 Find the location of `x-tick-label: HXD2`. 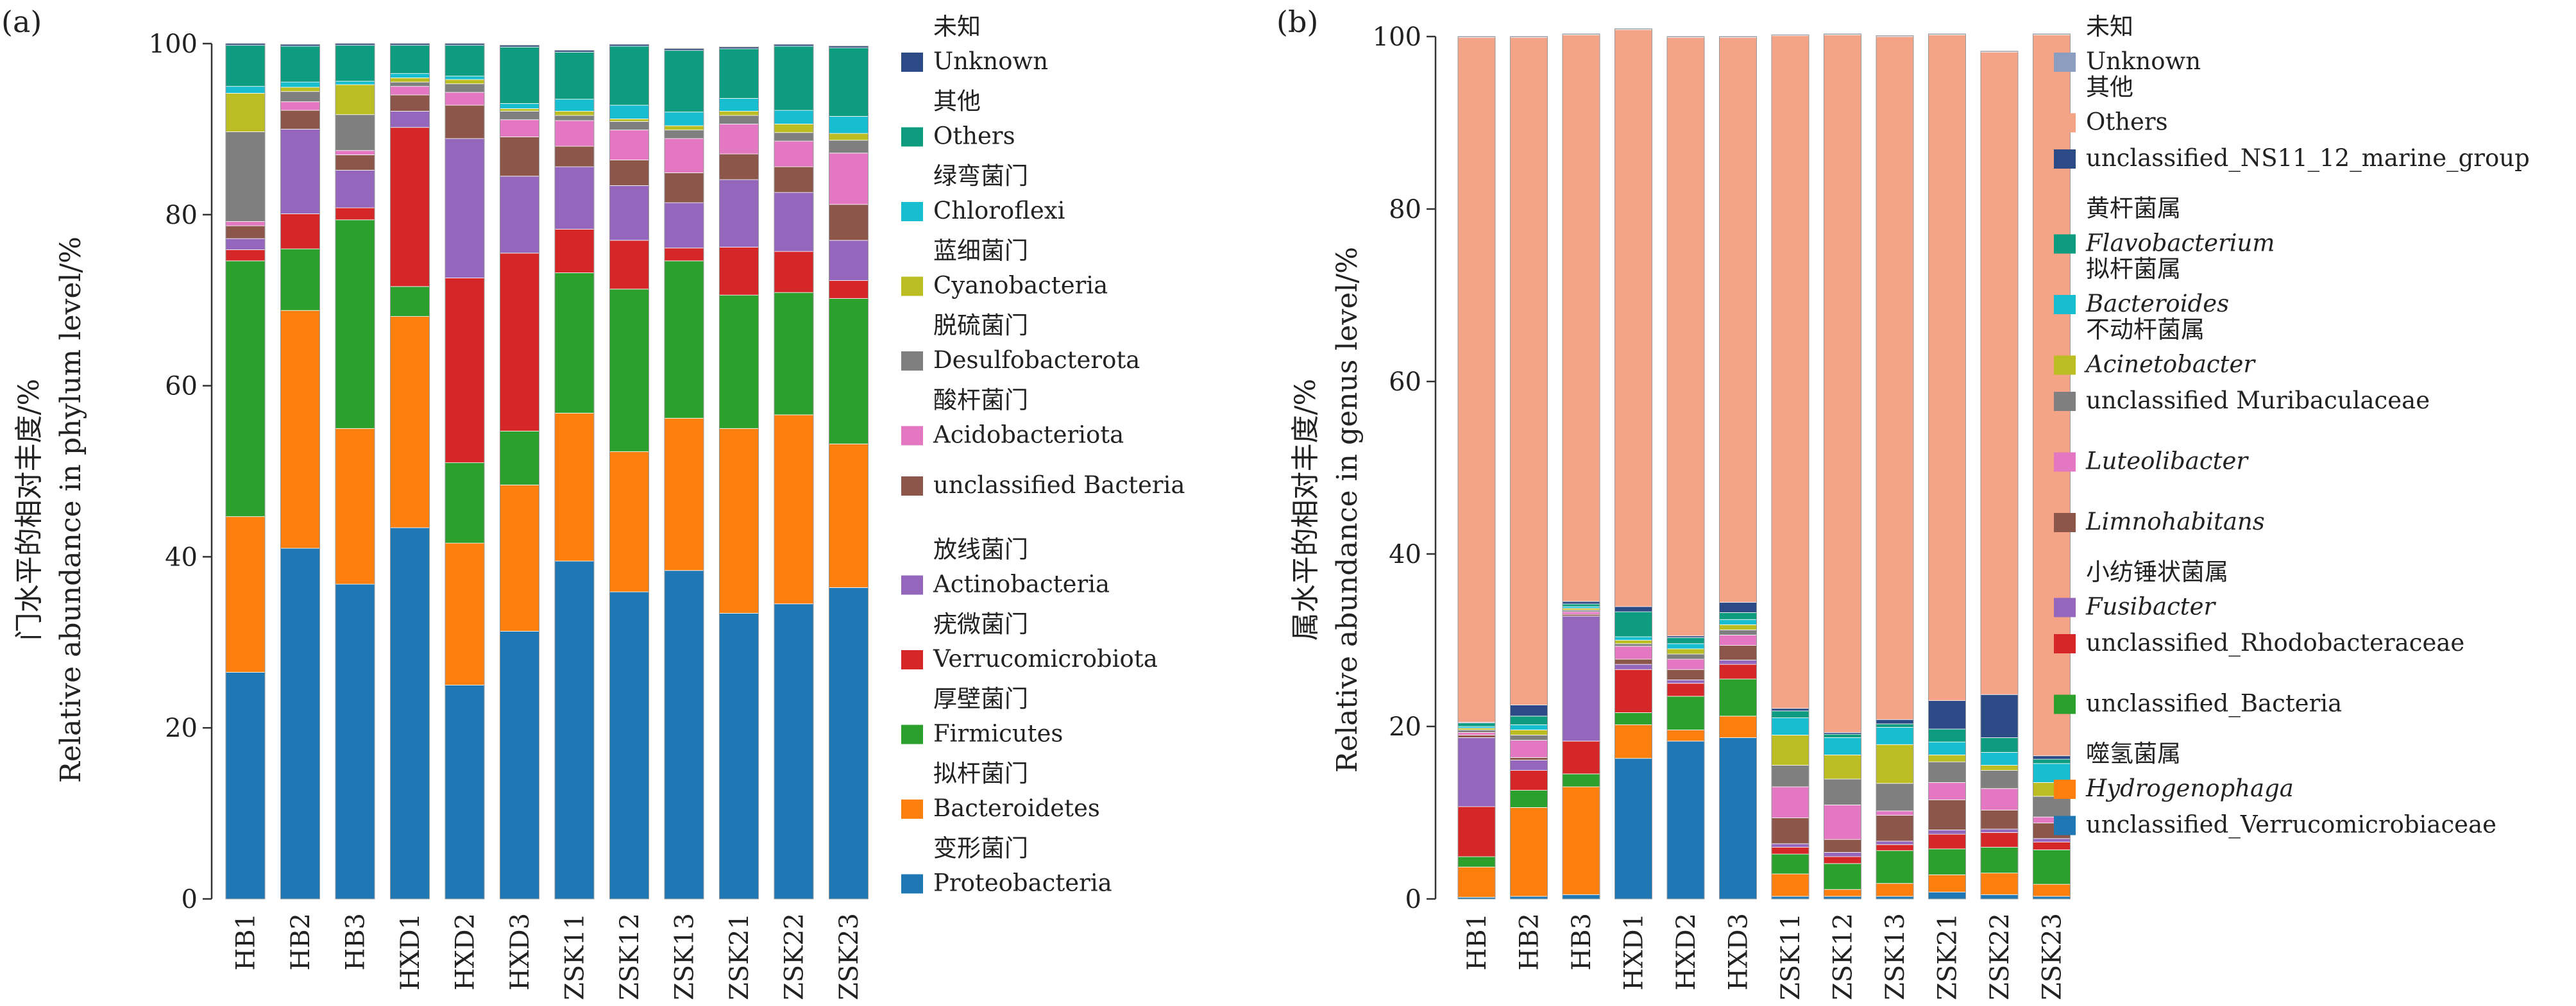

x-tick-label: HXD2 is located at coordinates (1686, 952).